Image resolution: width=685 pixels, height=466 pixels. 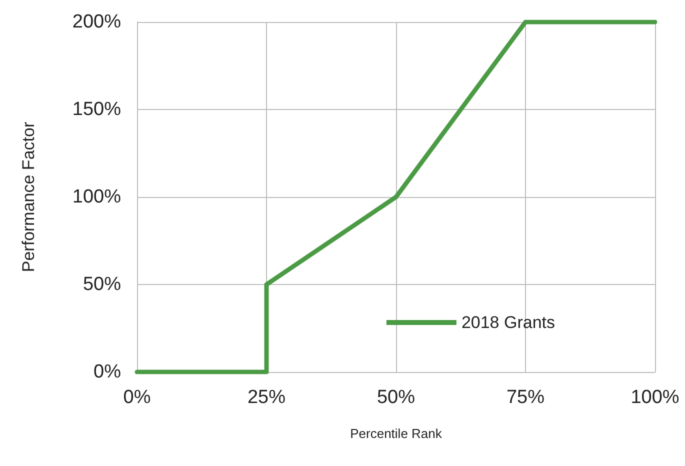 I want to click on x-tick-label: 75%, so click(x=525, y=397).